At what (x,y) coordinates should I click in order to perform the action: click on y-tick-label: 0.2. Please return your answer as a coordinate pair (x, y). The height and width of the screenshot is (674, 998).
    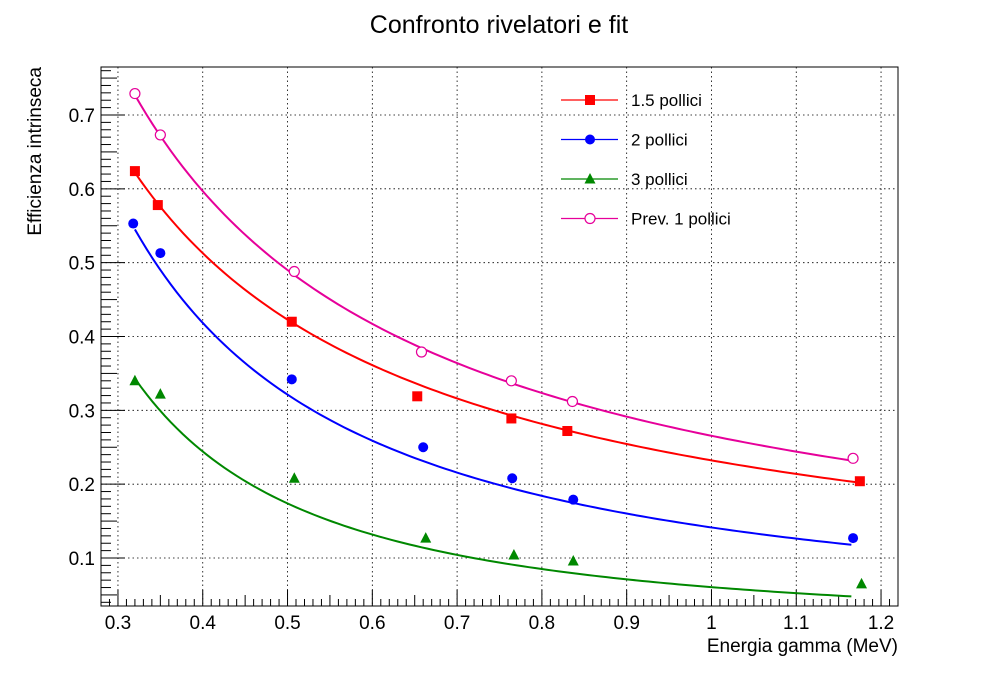
    Looking at the image, I should click on (82, 485).